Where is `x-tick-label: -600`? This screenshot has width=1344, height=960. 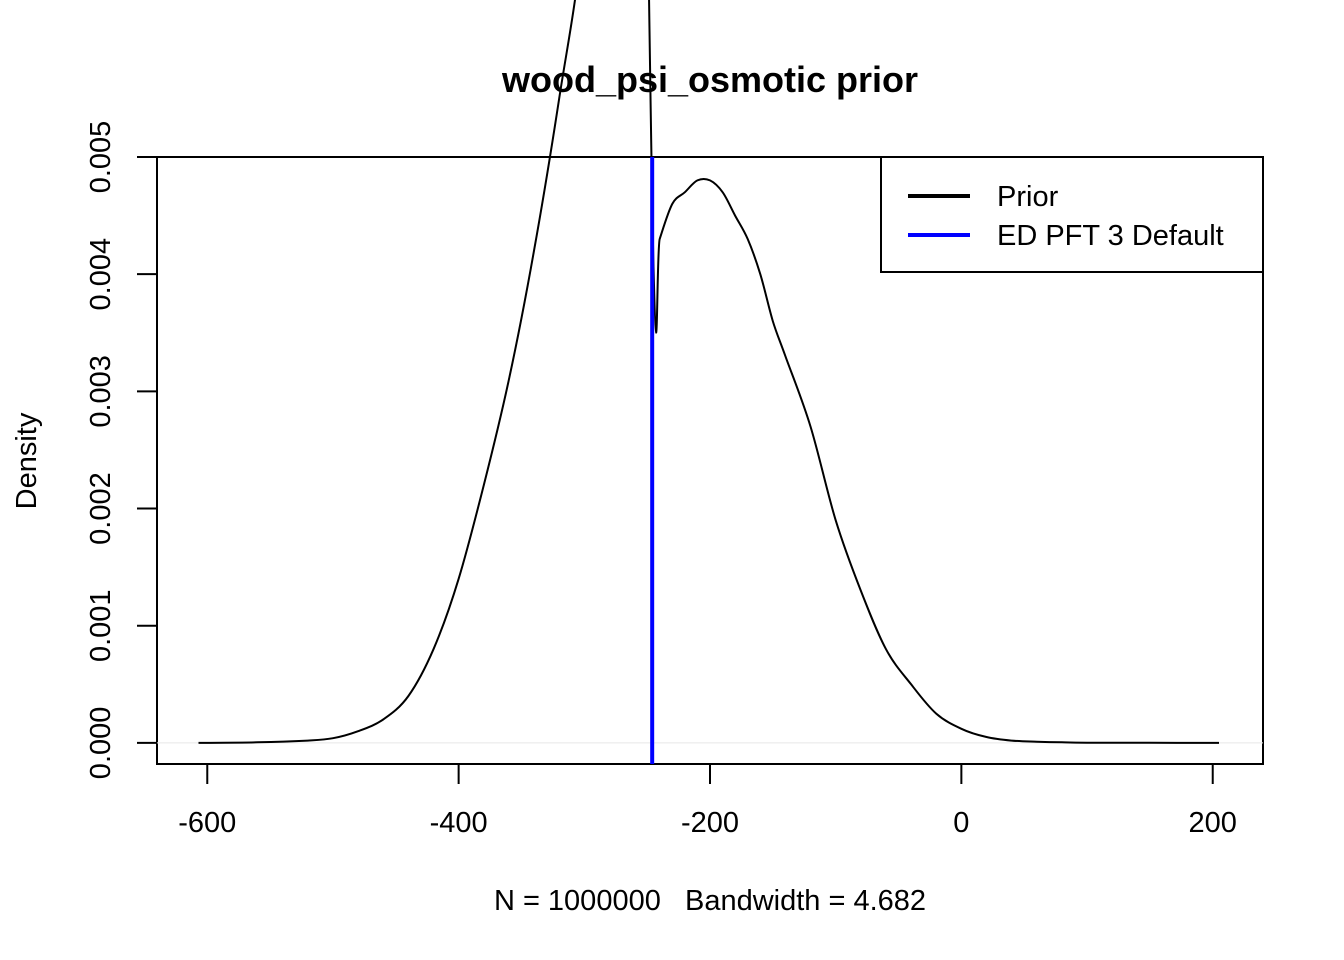 x-tick-label: -600 is located at coordinates (207, 823).